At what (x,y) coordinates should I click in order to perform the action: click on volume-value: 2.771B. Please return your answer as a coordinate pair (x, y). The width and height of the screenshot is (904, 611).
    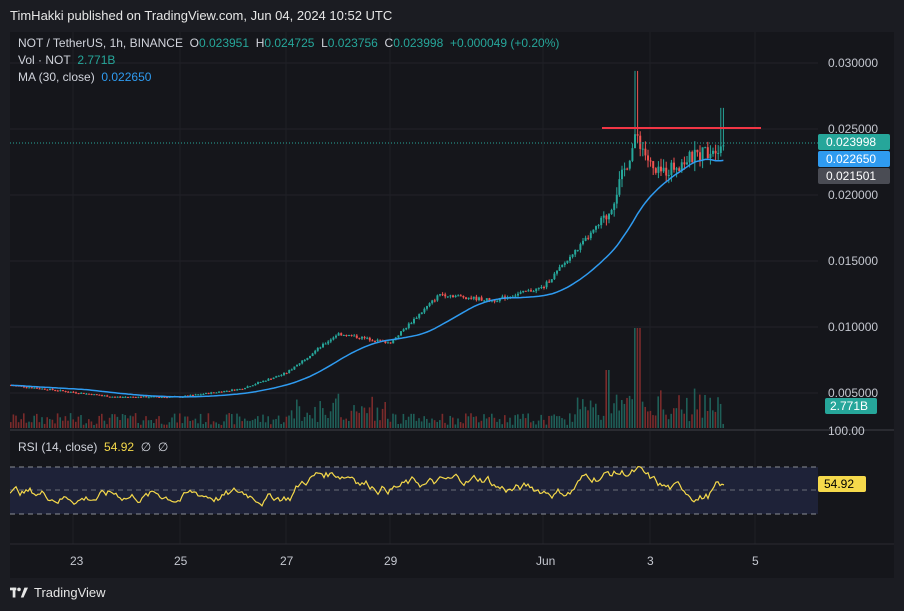
    Looking at the image, I should click on (96, 60).